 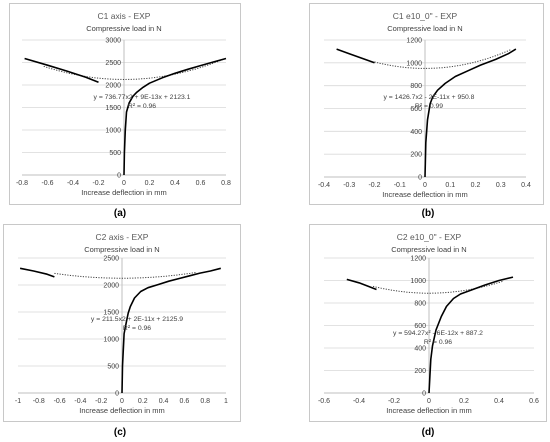 What do you see at coordinates (137, 319) in the screenshot?
I see `trendline-equation: y = 211.5x2 + 2E-11x + 2125.9` at bounding box center [137, 319].